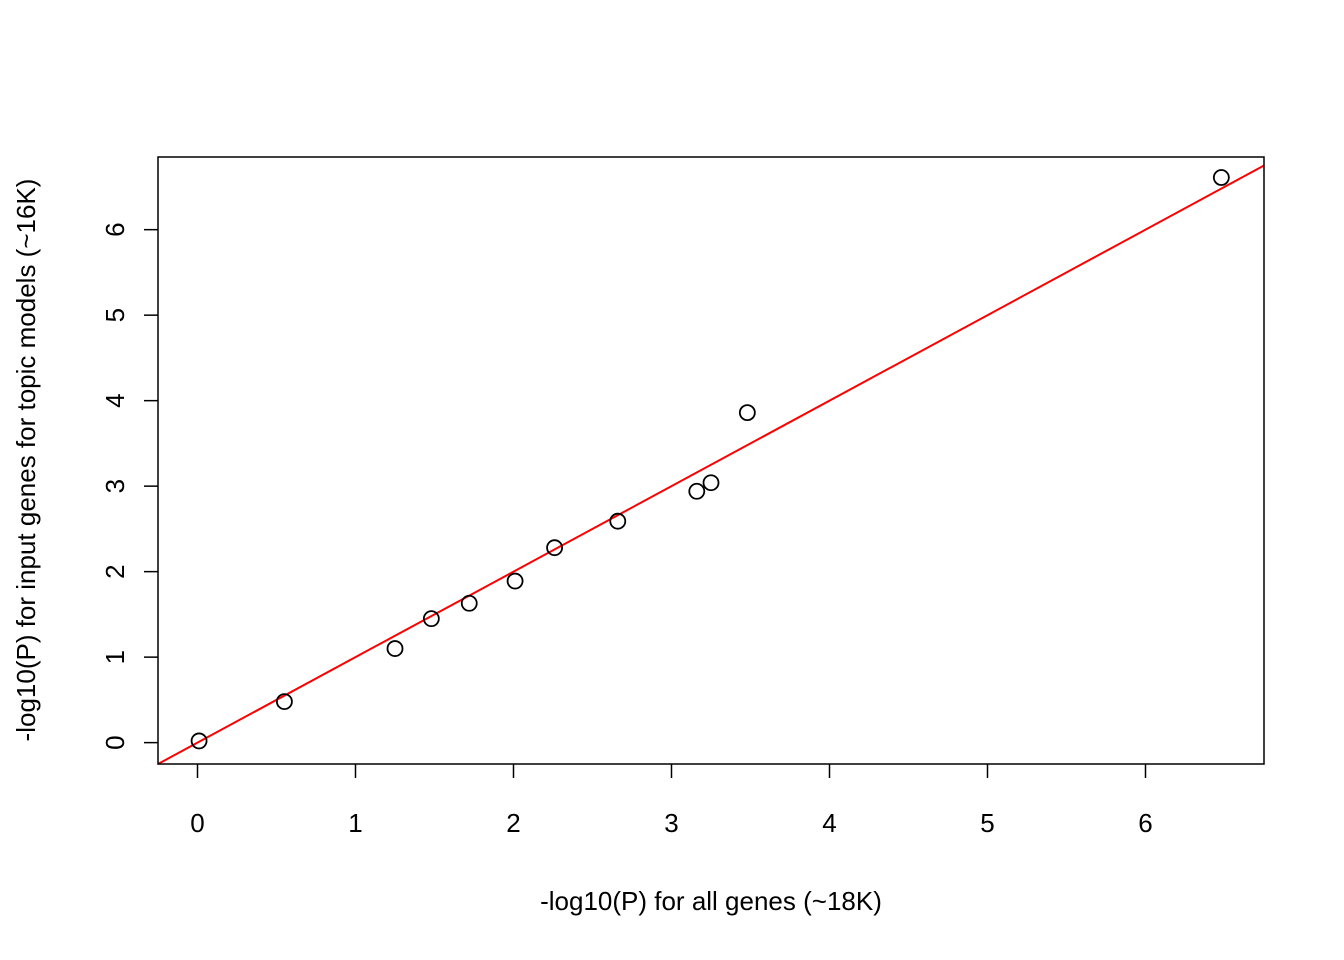 Image resolution: width=1344 pixels, height=960 pixels. What do you see at coordinates (1145, 823) in the screenshot?
I see `x-tick-label: 6` at bounding box center [1145, 823].